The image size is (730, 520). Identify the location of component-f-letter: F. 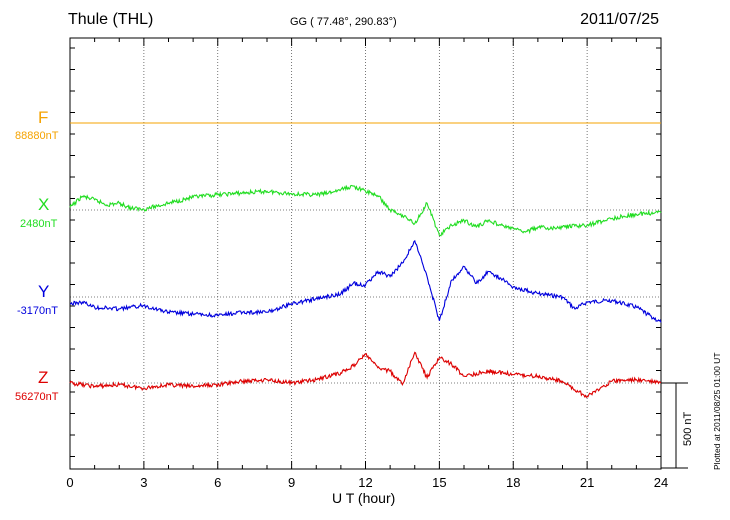
(43, 117).